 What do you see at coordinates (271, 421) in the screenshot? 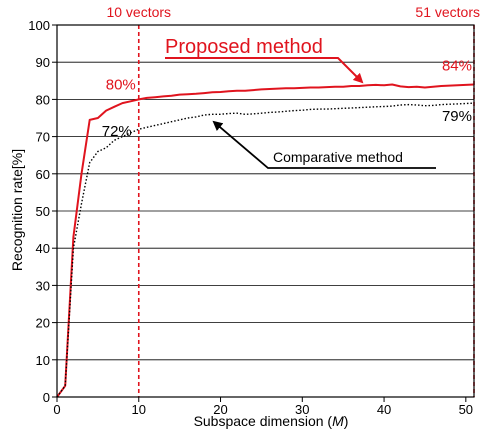
I see `x-axis-label: Subspace dimension (M)` at bounding box center [271, 421].